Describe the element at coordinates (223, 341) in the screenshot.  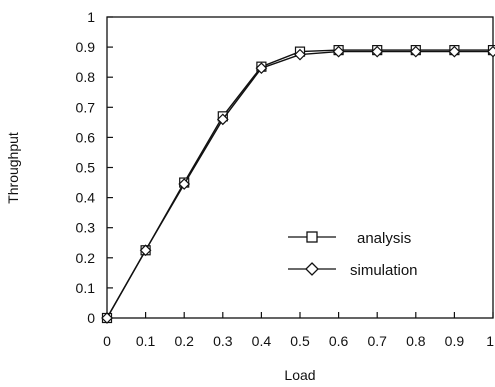
I see `x-tick-label: 0.3` at that location.